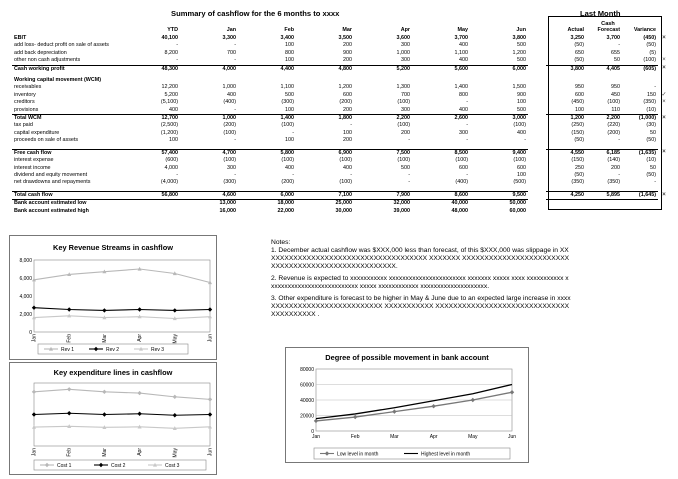  What do you see at coordinates (460, 210) in the screenshot?
I see `cell-value: 48,000` at bounding box center [460, 210].